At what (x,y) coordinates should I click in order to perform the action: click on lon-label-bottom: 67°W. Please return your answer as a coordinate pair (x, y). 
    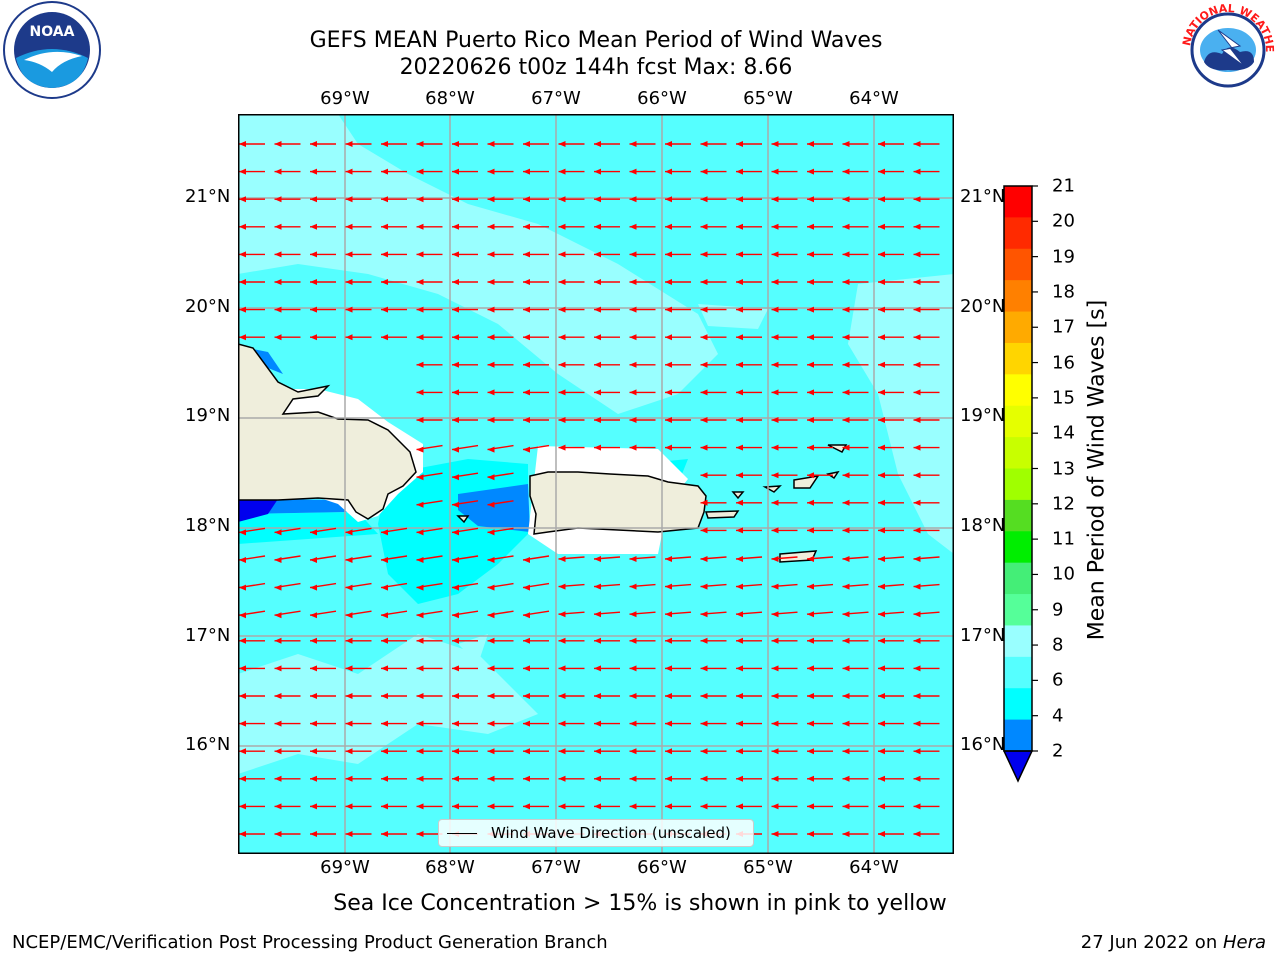
    Looking at the image, I should click on (556, 867).